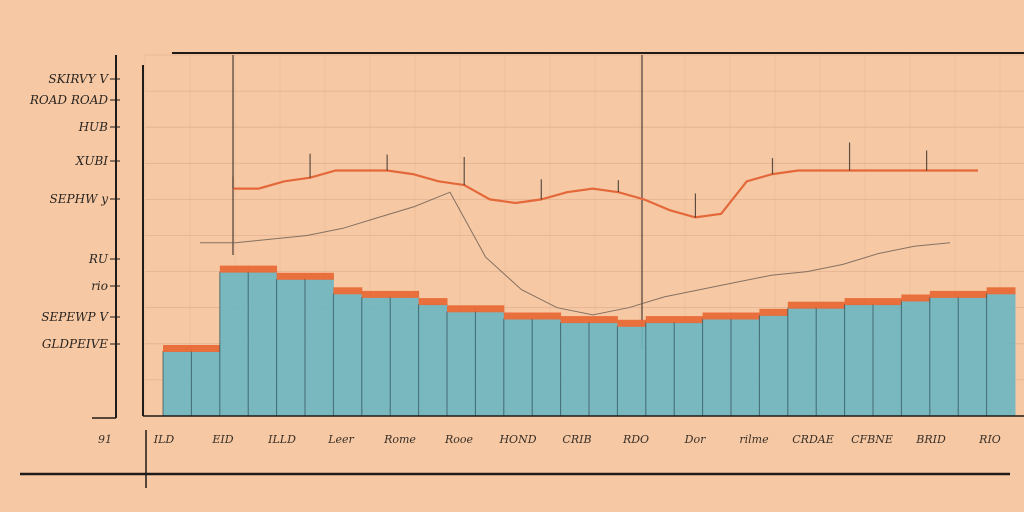 The height and width of the screenshot is (512, 1024). What do you see at coordinates (695, 439) in the screenshot?
I see `x-tick-label: Dor` at bounding box center [695, 439].